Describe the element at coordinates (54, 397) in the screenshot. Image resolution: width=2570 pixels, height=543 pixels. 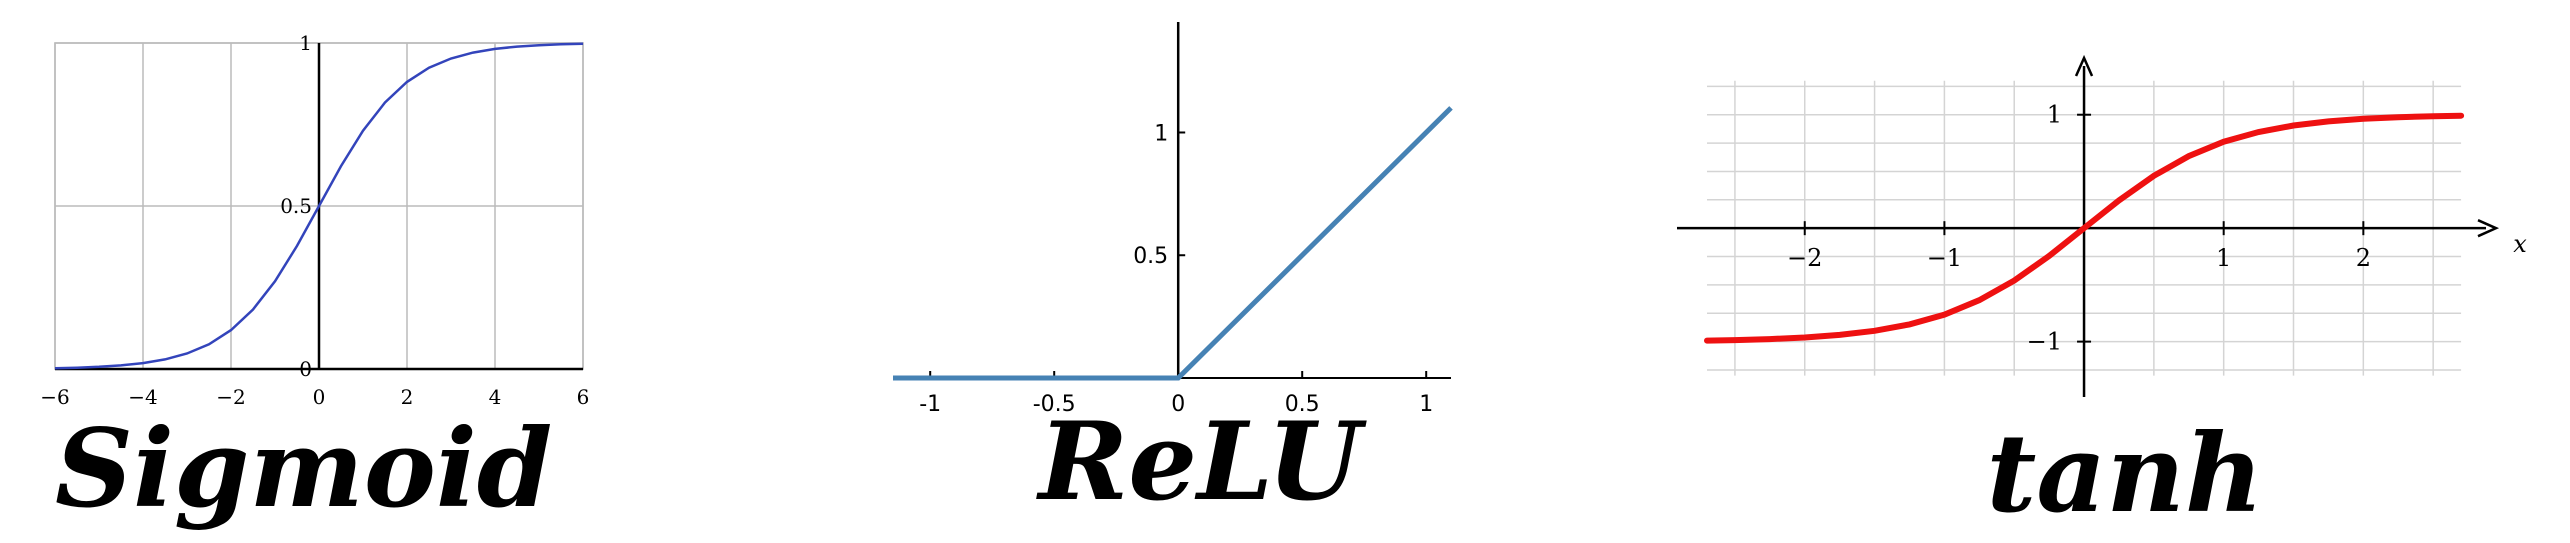
I see `x-tick-label: −6` at that location.